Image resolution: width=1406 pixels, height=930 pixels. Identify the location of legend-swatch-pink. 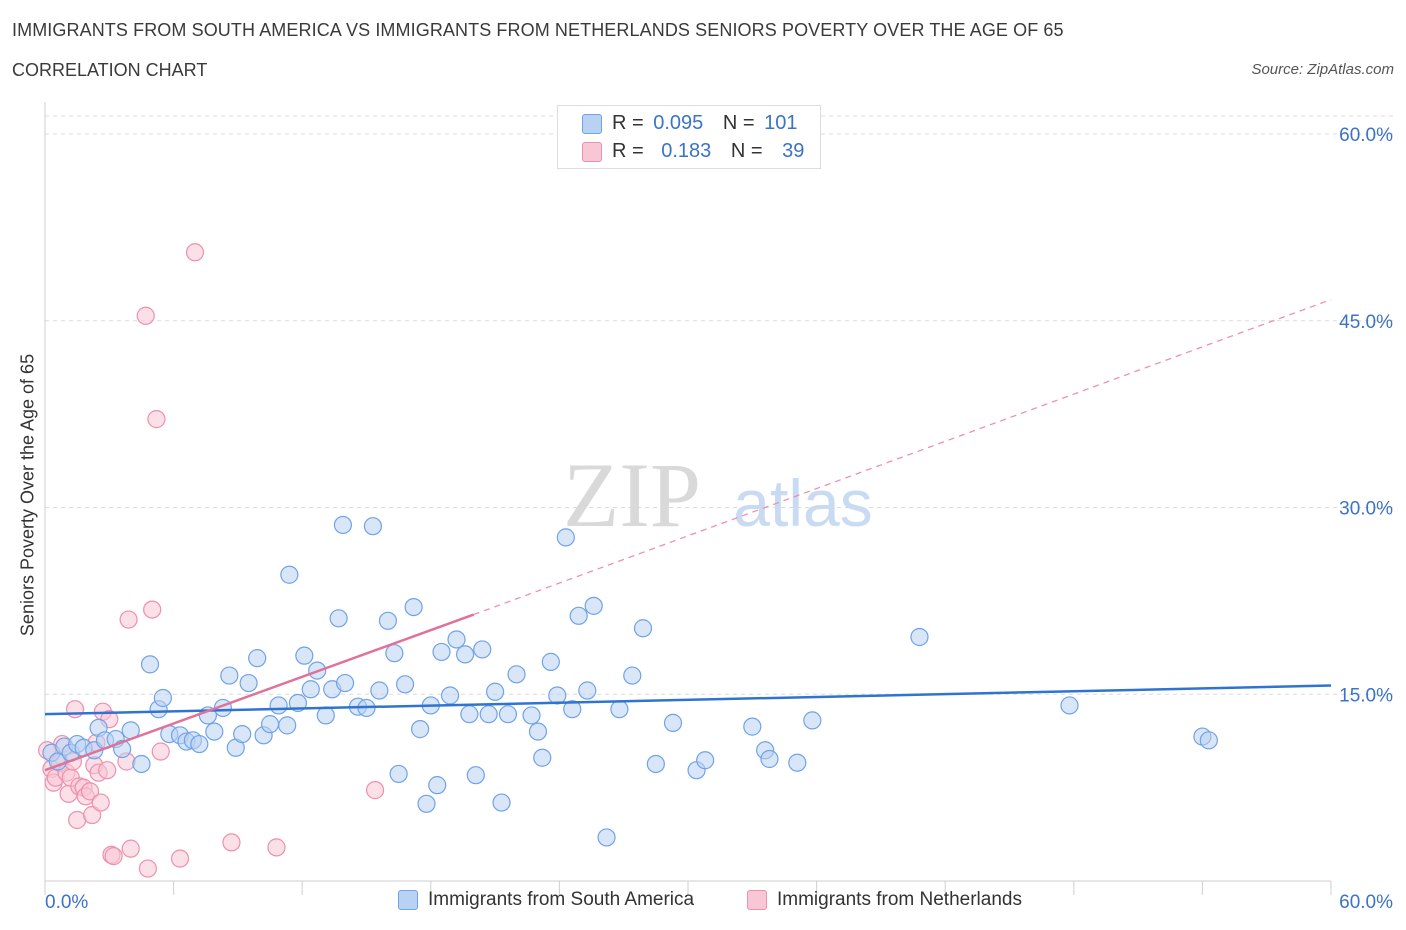
(757, 899).